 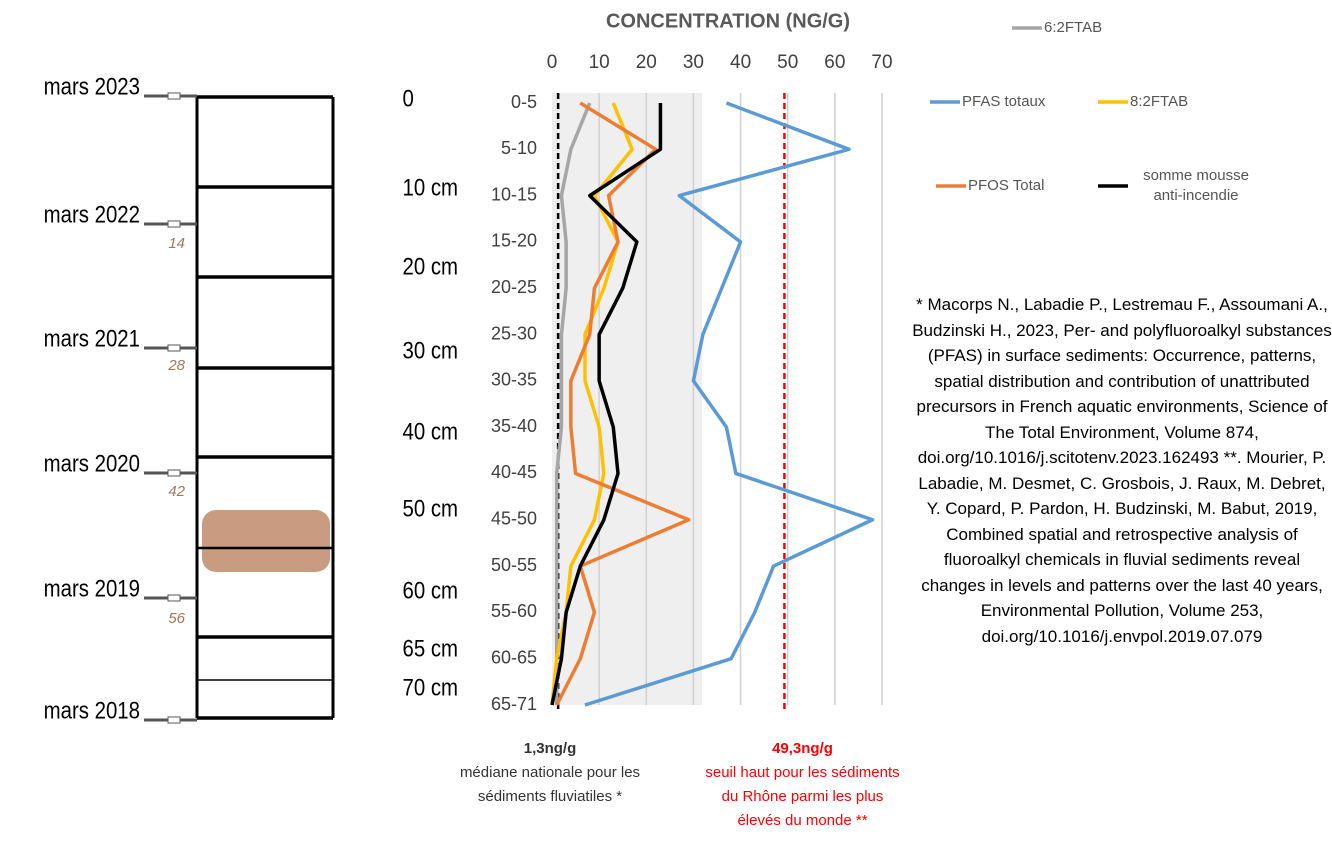 What do you see at coordinates (514, 472) in the screenshot?
I see `y-tick-label: 40-45` at bounding box center [514, 472].